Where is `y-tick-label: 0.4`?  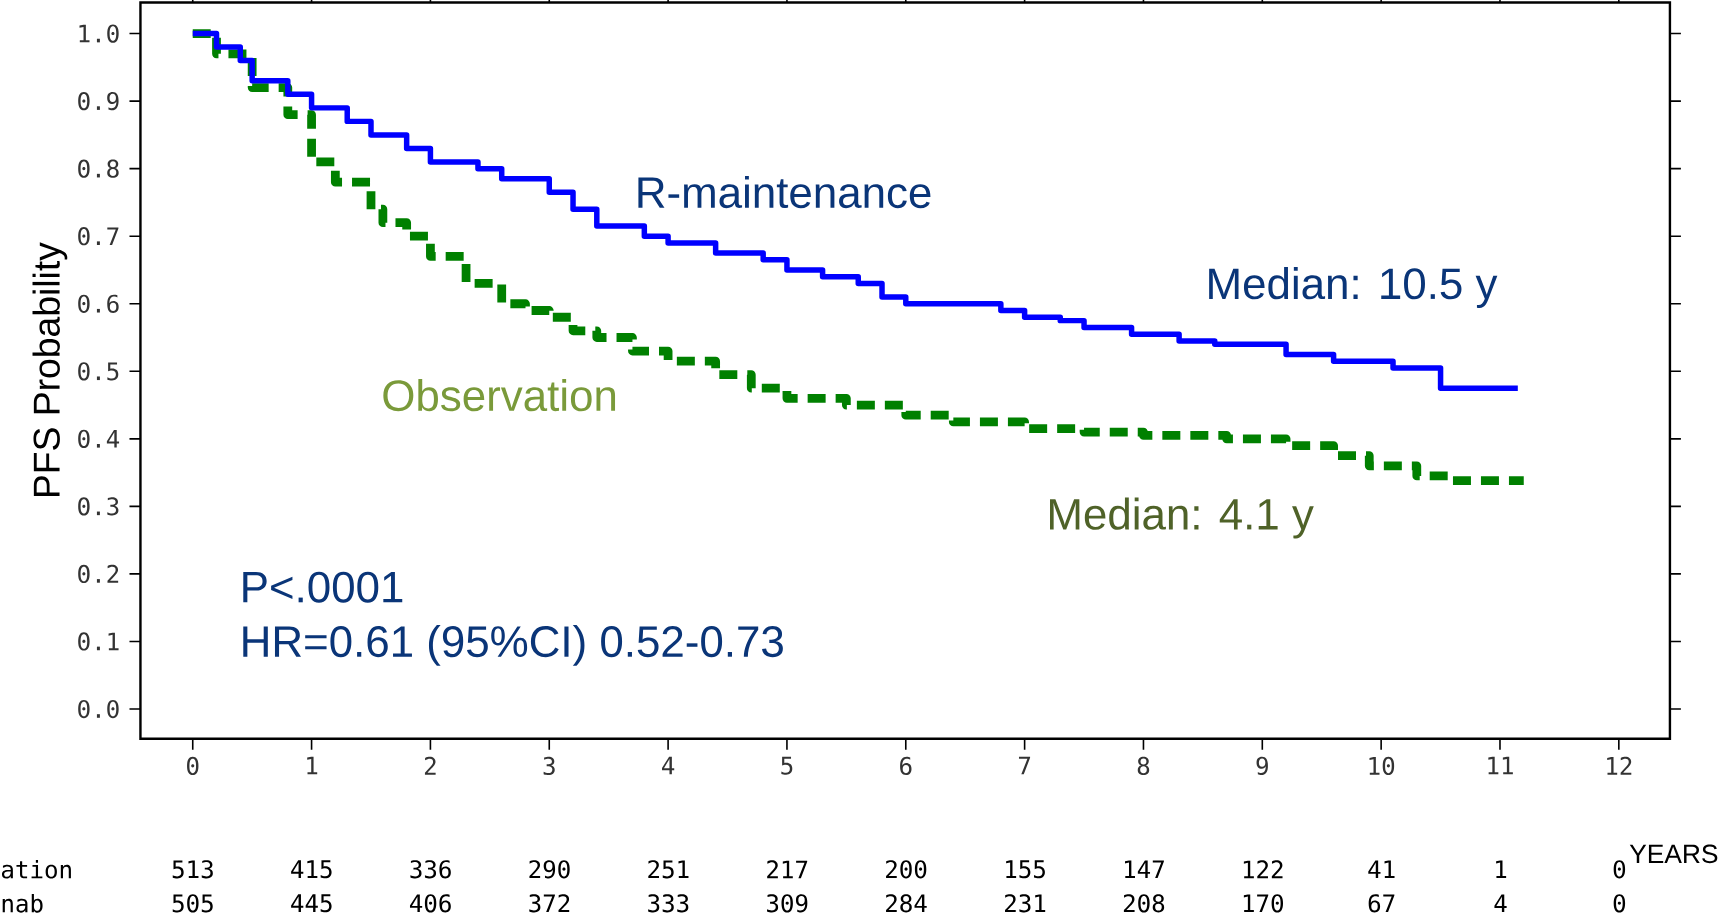 y-tick-label: 0.4 is located at coordinates (99, 439).